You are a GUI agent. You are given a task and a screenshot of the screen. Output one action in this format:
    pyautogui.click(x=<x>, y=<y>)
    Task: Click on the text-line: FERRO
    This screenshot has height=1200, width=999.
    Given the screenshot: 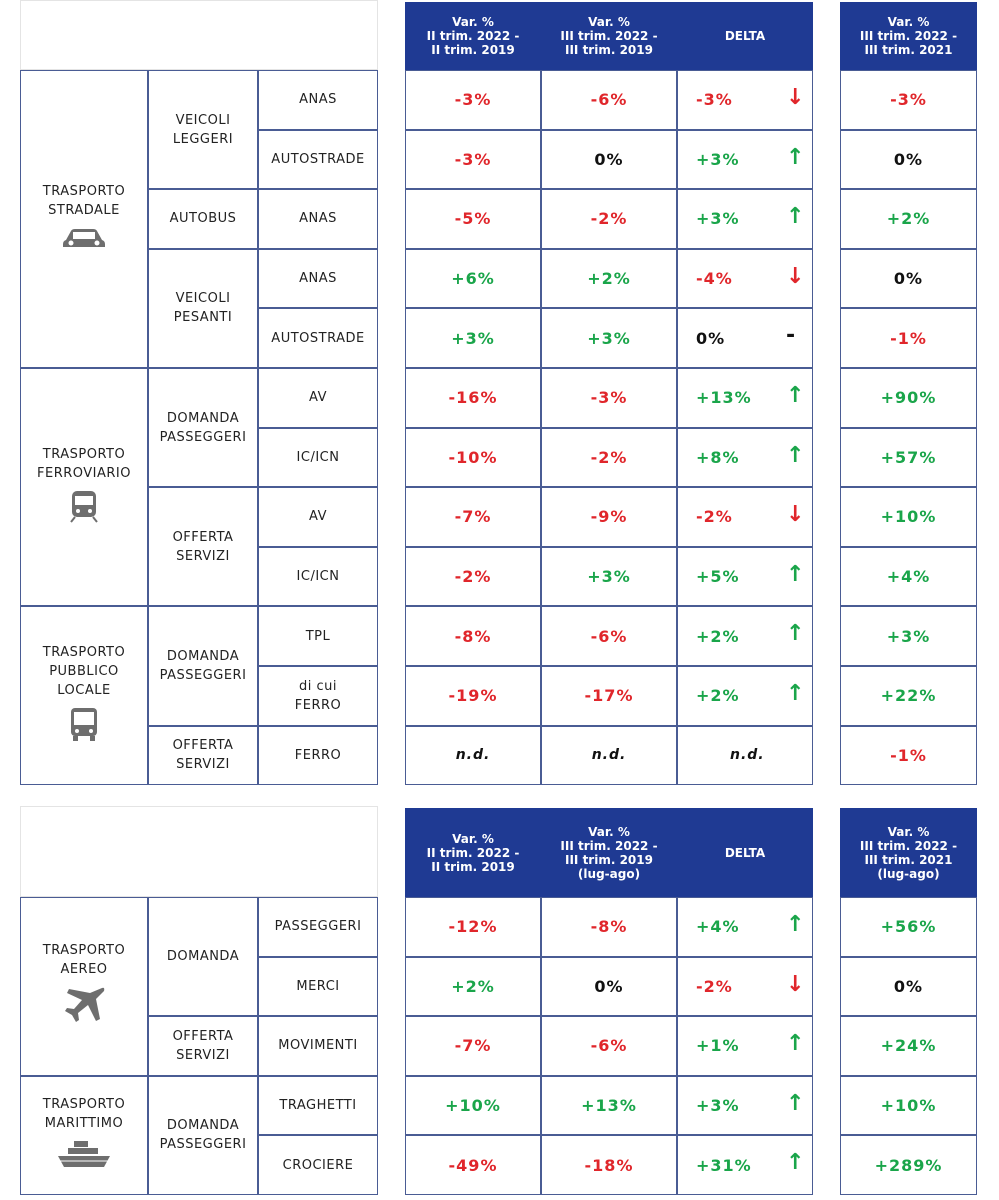 What is the action you would take?
    pyautogui.click(x=318, y=705)
    